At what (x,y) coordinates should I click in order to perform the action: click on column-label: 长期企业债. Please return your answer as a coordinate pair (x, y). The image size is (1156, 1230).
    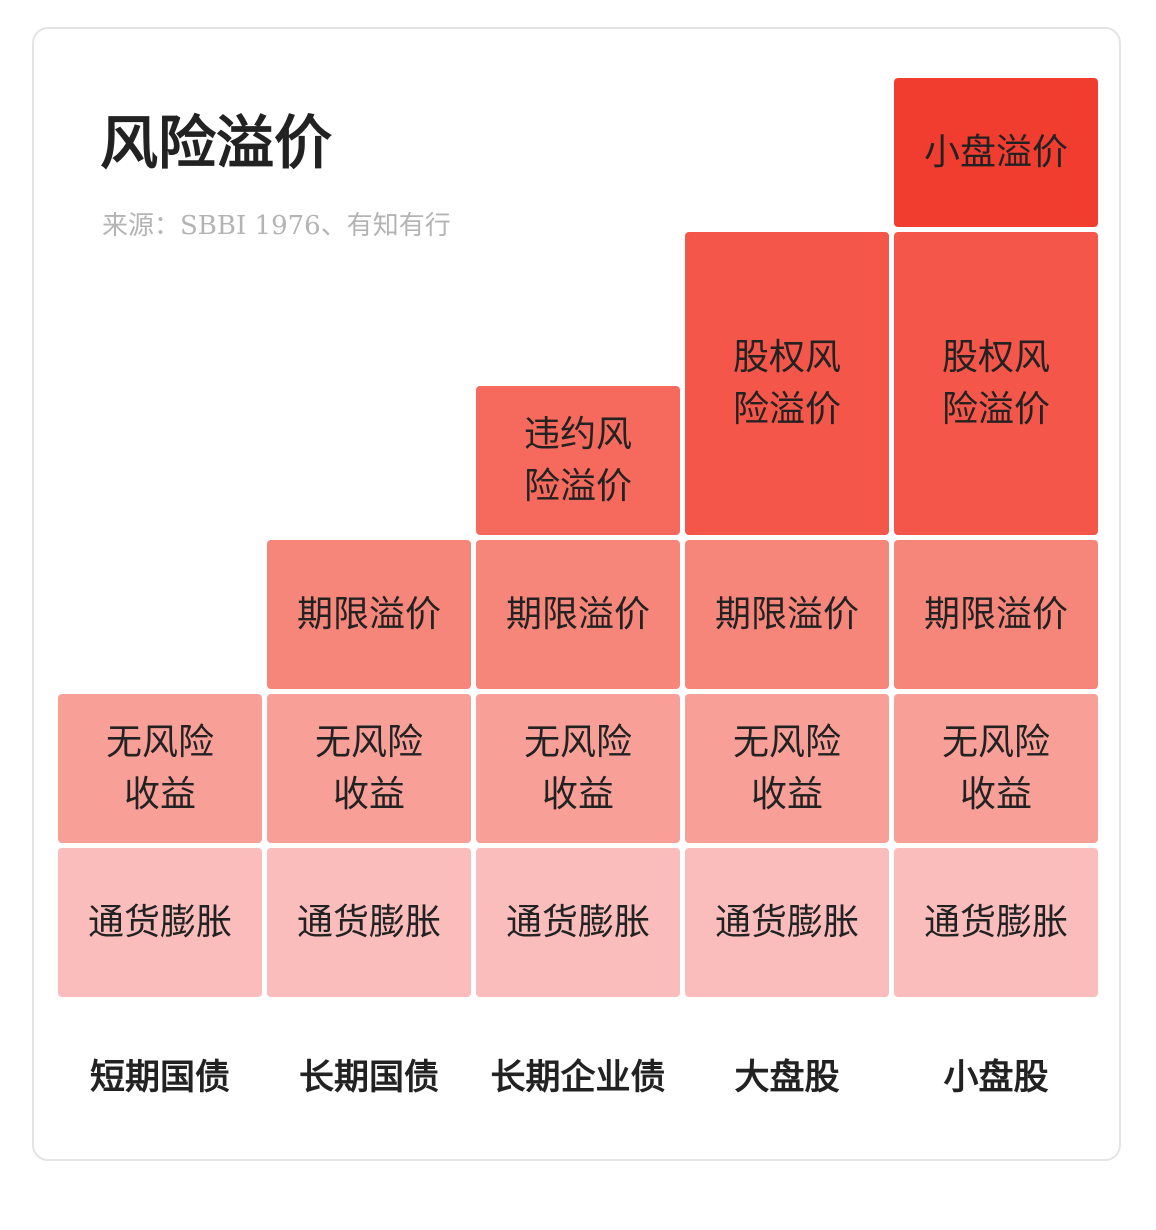
    Looking at the image, I should click on (578, 1078).